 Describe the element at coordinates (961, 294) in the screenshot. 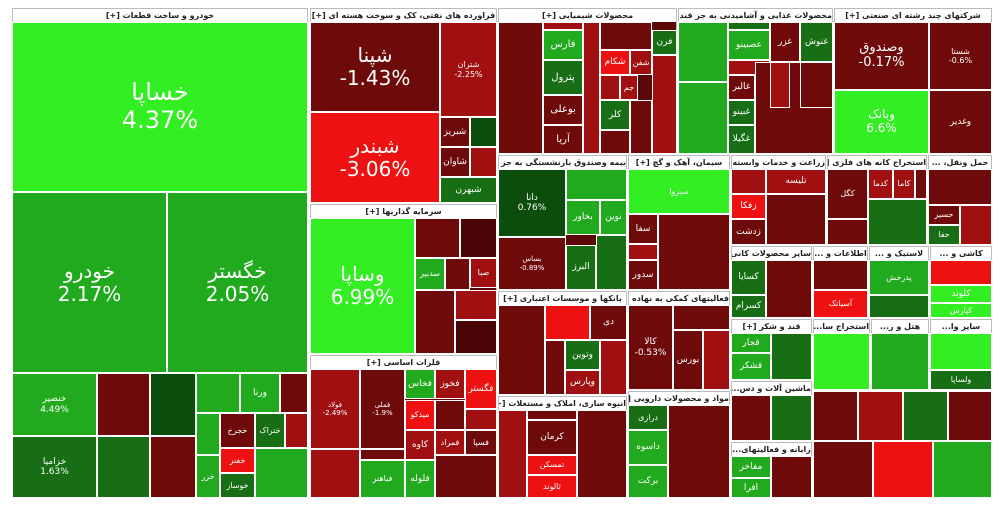

I see `stock-tile: کلوند` at that location.